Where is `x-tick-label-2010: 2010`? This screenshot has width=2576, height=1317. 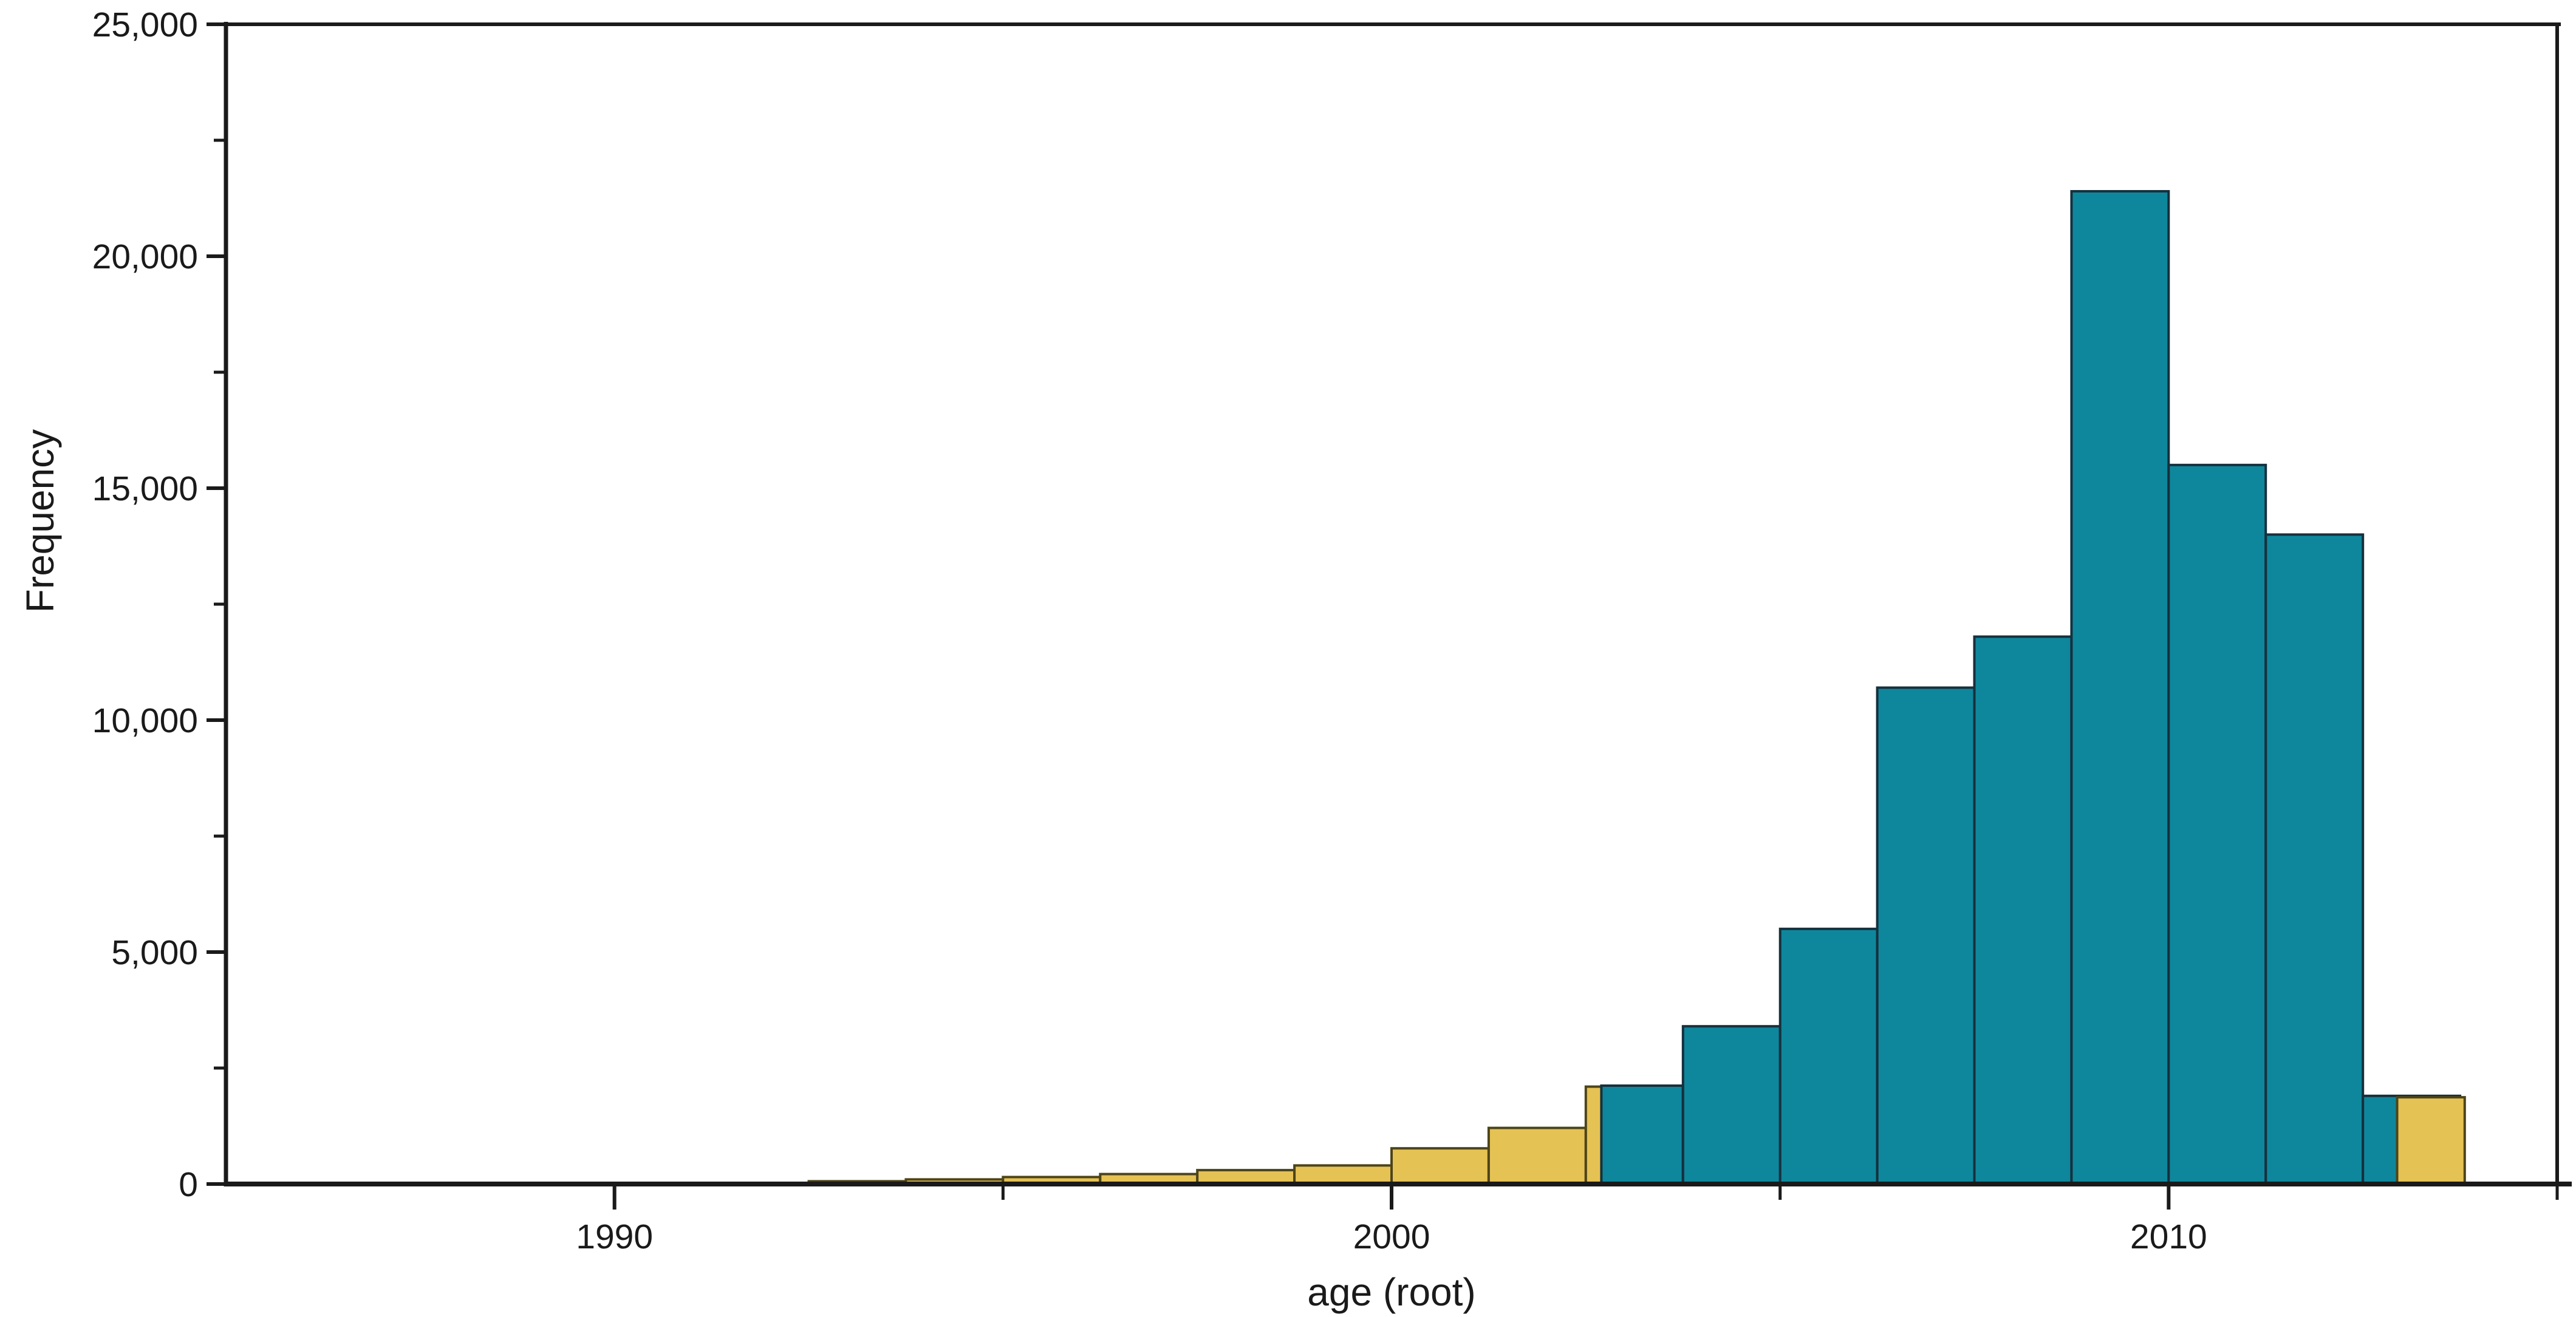 x-tick-label-2010: 2010 is located at coordinates (2168, 1236).